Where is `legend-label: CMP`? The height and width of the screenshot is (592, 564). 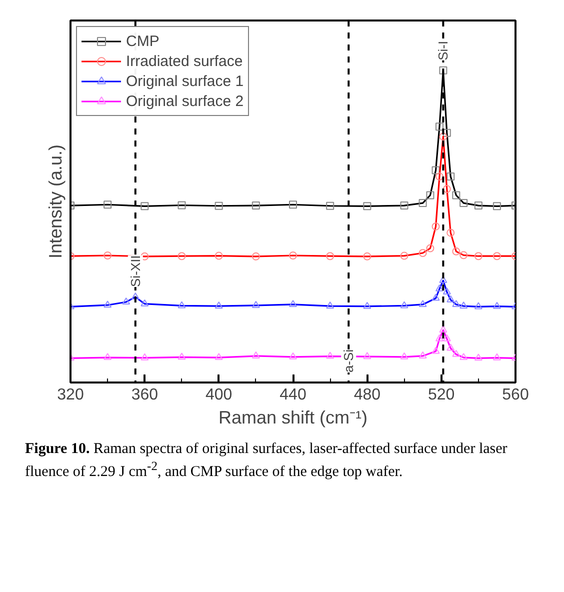 legend-label: CMP is located at coordinates (143, 41).